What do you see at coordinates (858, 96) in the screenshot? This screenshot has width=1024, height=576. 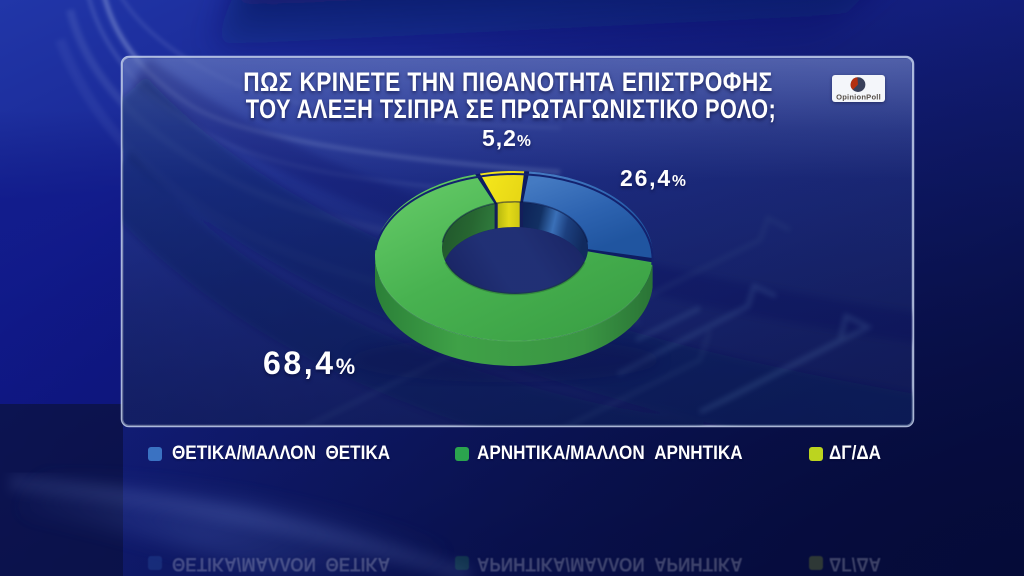 I see `svg-text: OpinionPoll` at bounding box center [858, 96].